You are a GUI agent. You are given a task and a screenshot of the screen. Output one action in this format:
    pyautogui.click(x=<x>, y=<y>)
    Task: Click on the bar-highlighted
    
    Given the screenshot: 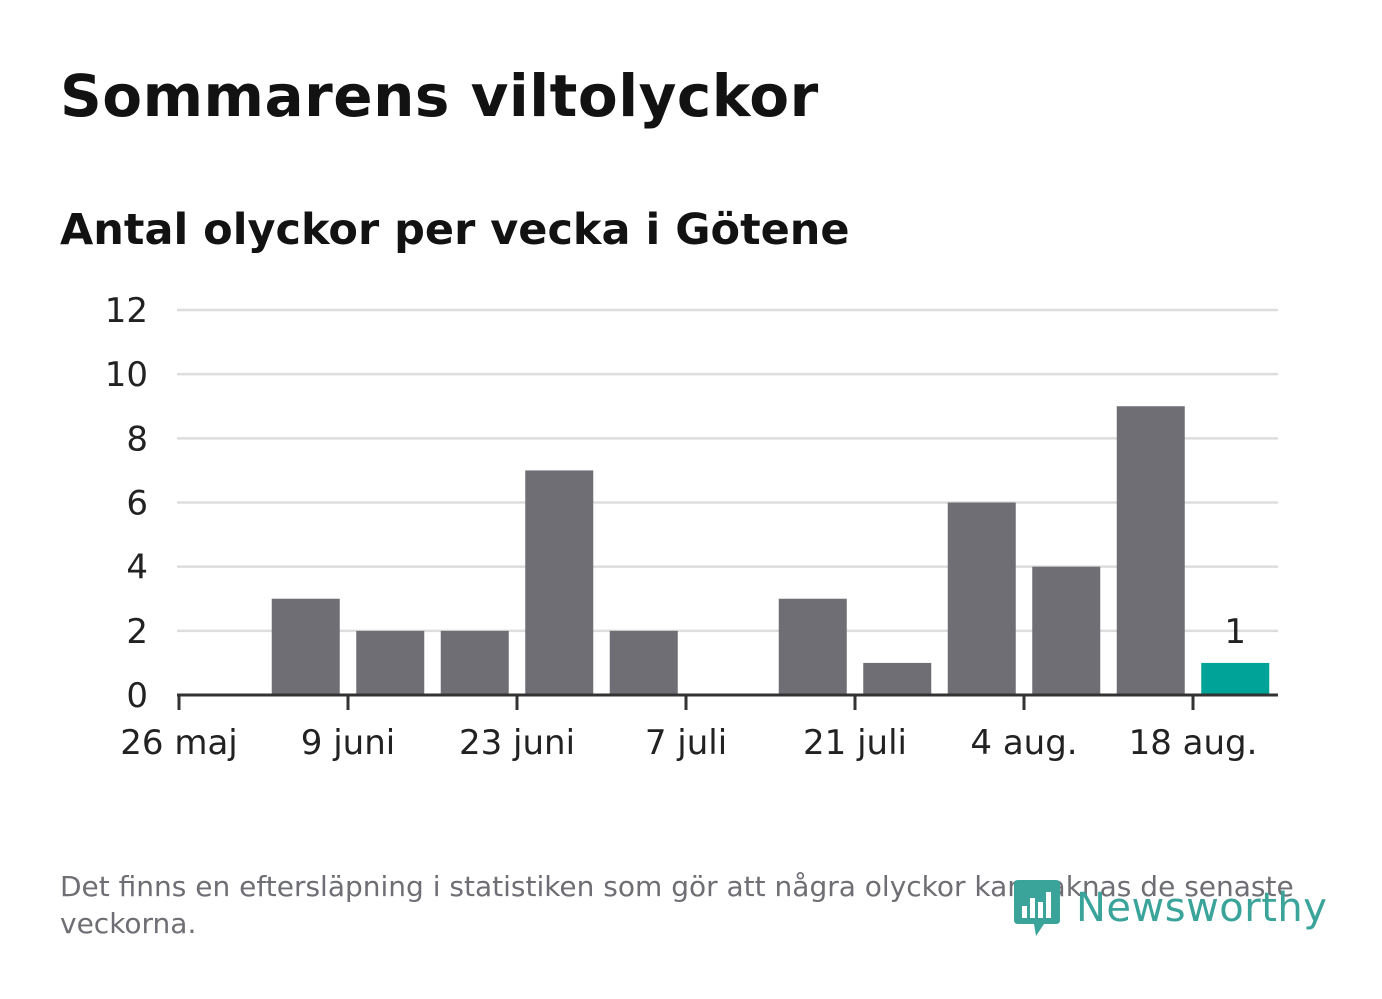 What is the action you would take?
    pyautogui.click(x=1235, y=678)
    